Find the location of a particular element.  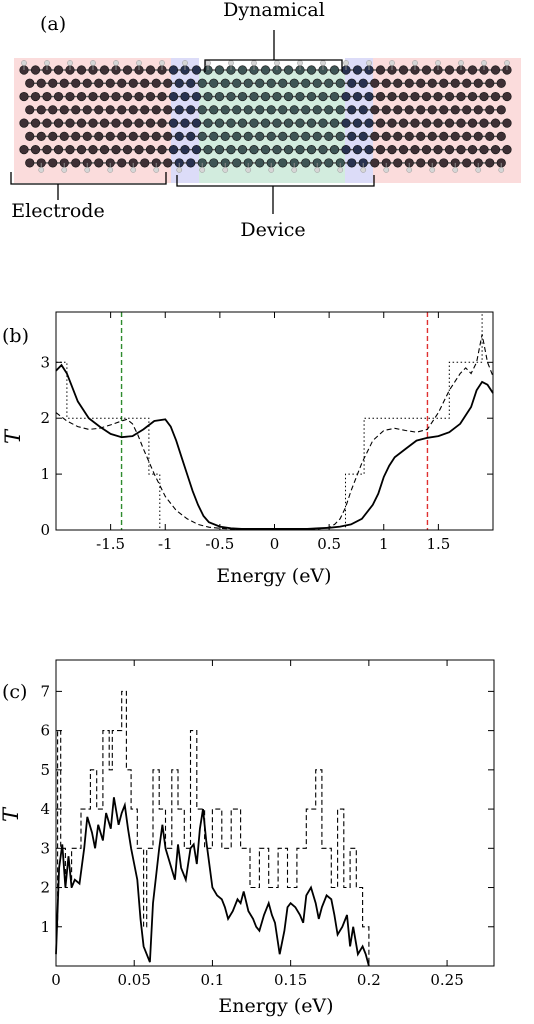

y-tick-label: 6 is located at coordinates (45, 731).